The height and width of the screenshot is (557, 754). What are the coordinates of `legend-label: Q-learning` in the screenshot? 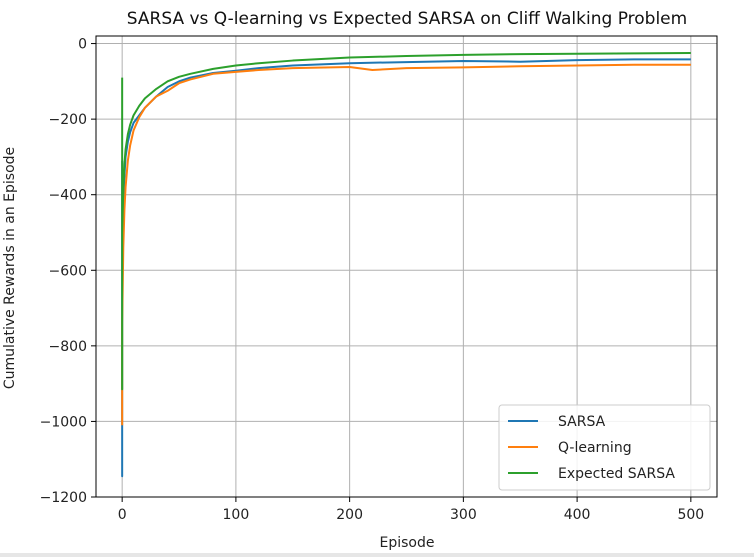 It's located at (595, 448).